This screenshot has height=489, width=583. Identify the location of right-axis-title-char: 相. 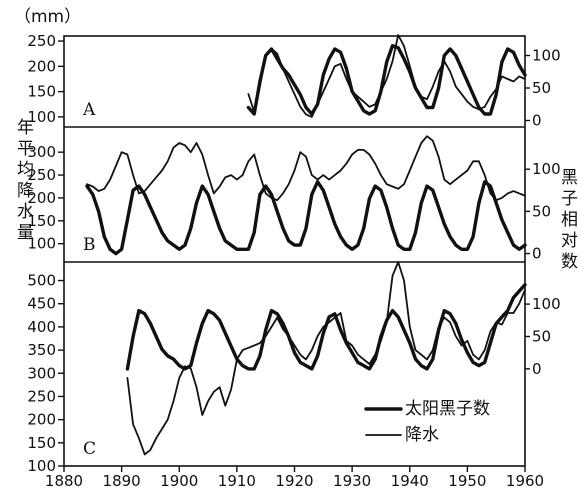
(569, 220).